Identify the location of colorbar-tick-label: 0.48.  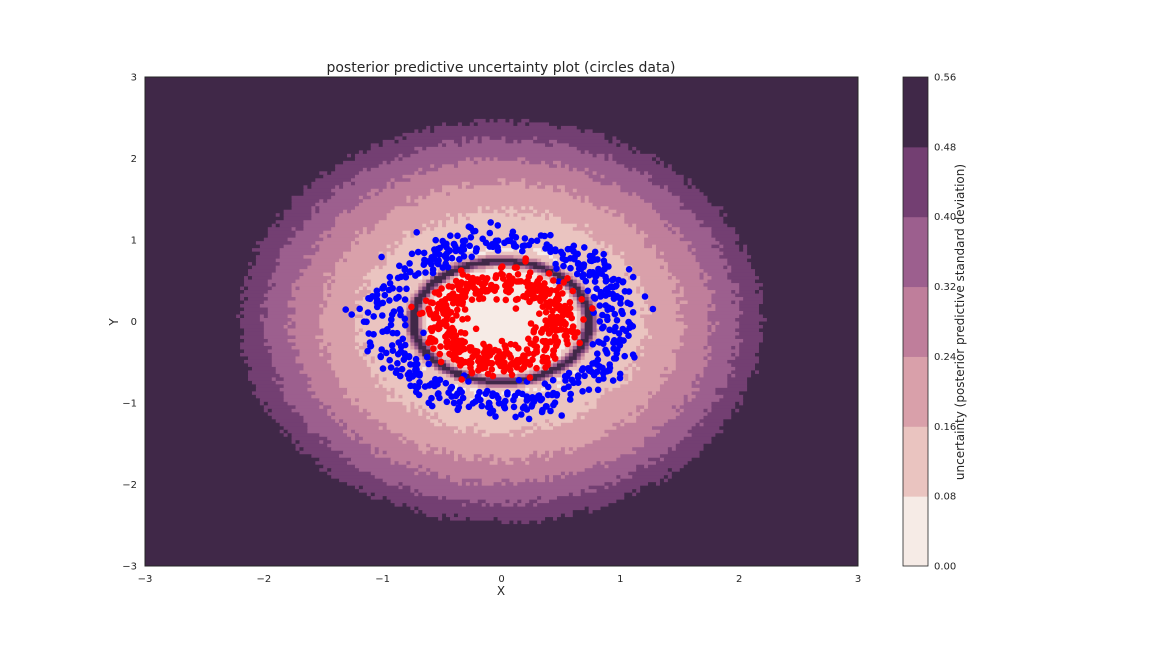
(945, 147).